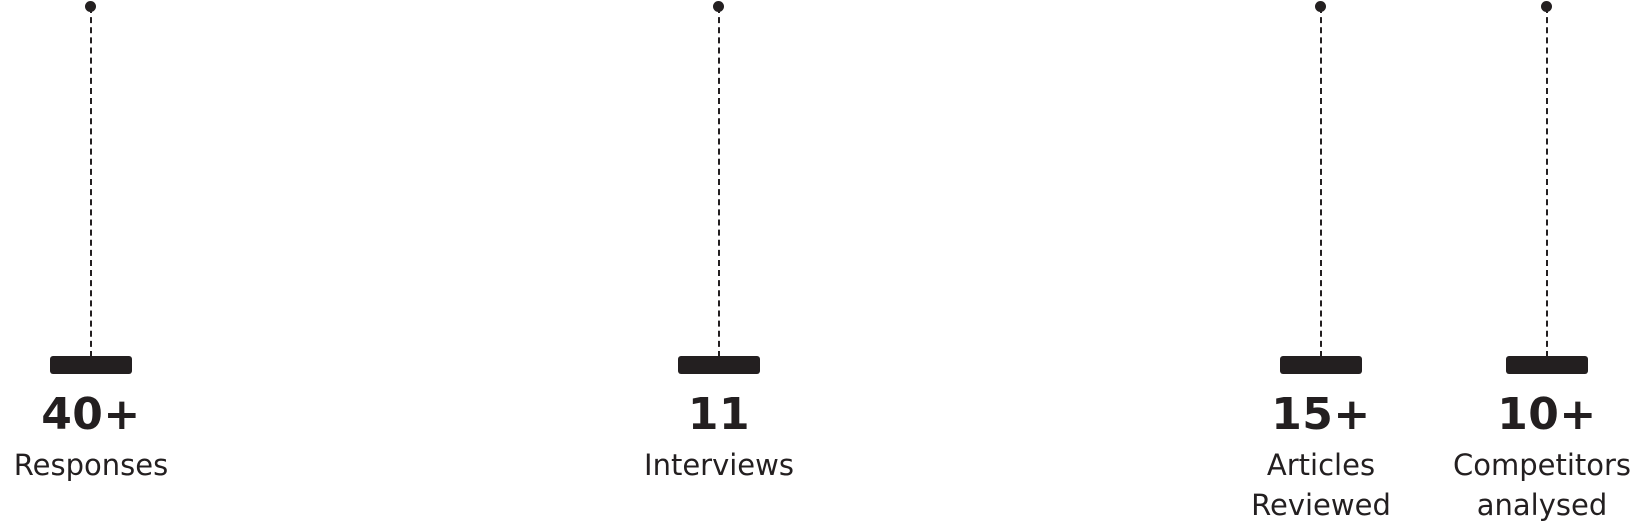 This screenshot has width=1642, height=525. What do you see at coordinates (1547, 414) in the screenshot?
I see `stat-value: 10+` at bounding box center [1547, 414].